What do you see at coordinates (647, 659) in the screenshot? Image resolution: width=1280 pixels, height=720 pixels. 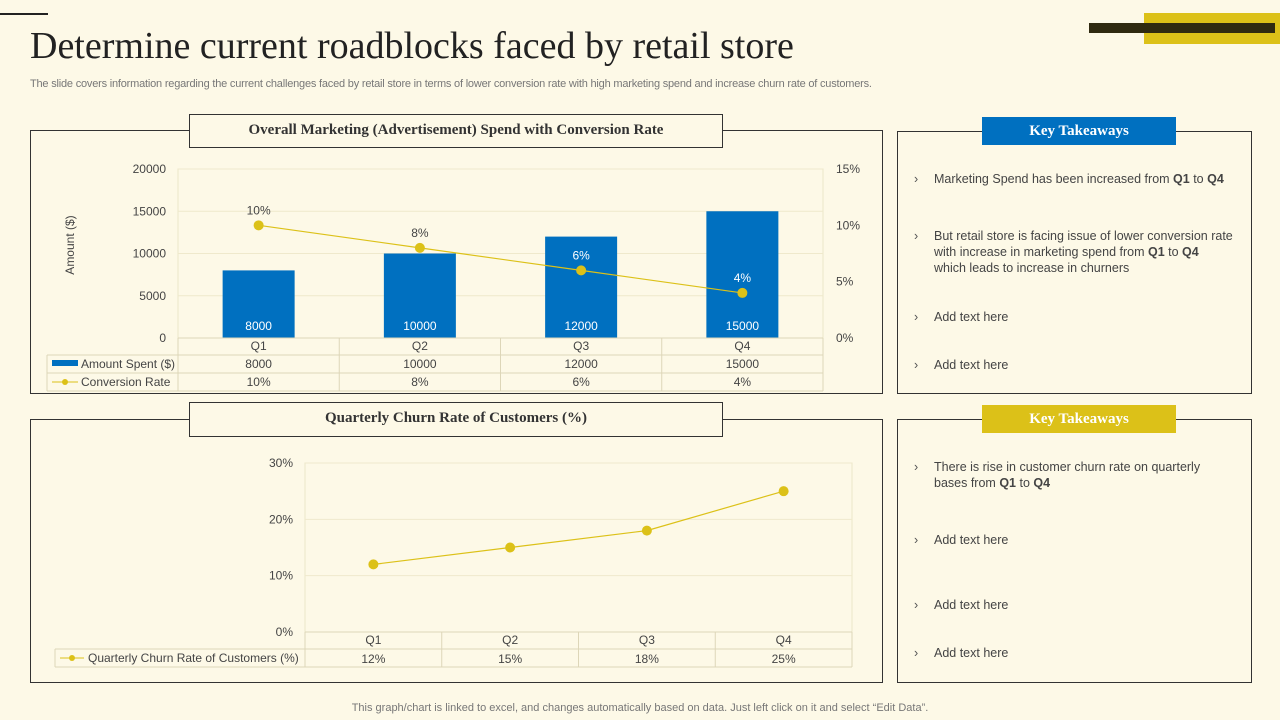 I see `table-cell: 18%` at bounding box center [647, 659].